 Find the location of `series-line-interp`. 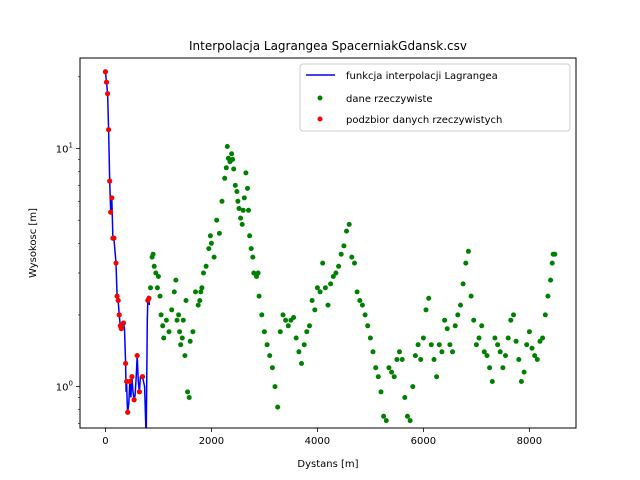

series-line-interp is located at coordinates (127, 249).